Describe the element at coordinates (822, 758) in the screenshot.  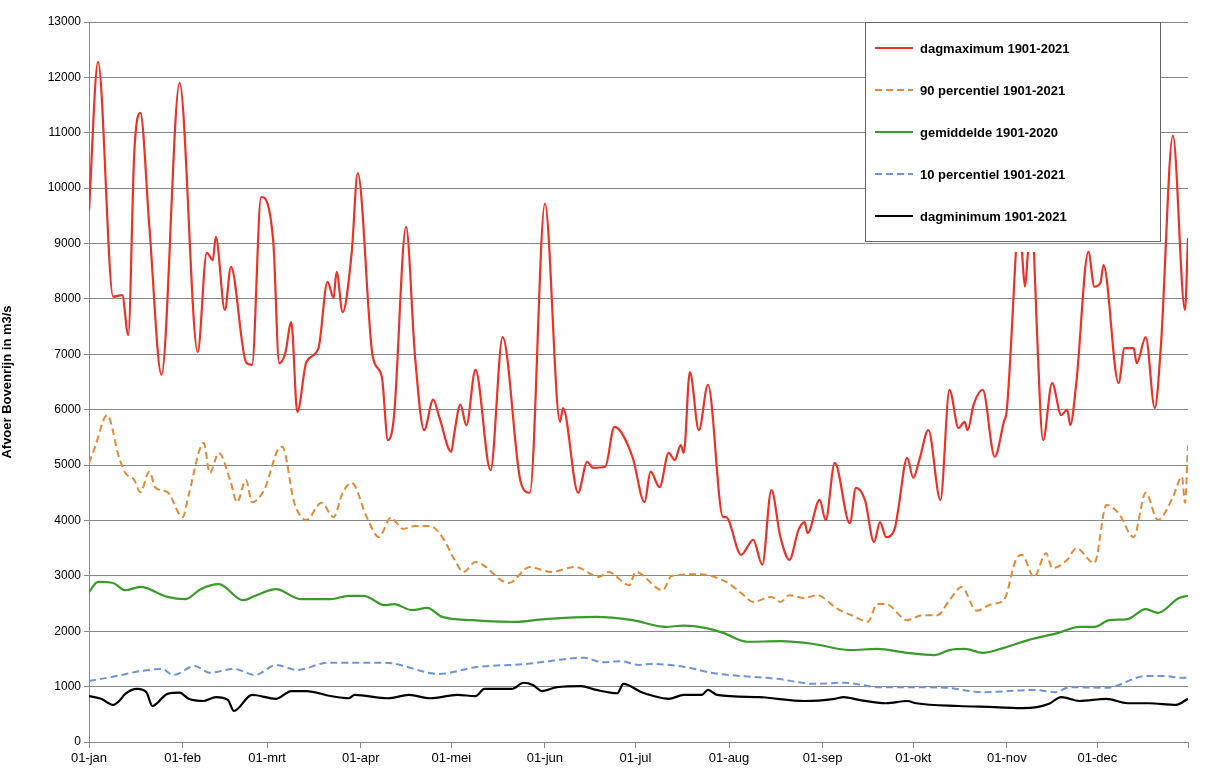
I see `x-tick-label: 01-sep` at that location.